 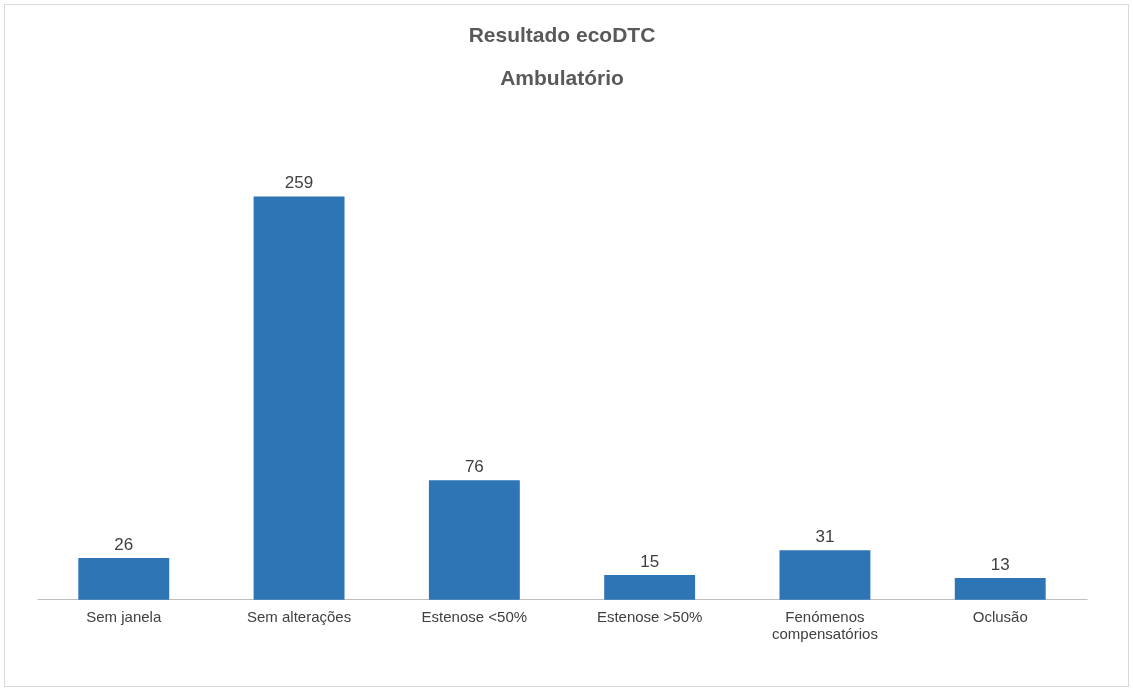 I want to click on chart-subtitle: Ambulatório, so click(x=562, y=77).